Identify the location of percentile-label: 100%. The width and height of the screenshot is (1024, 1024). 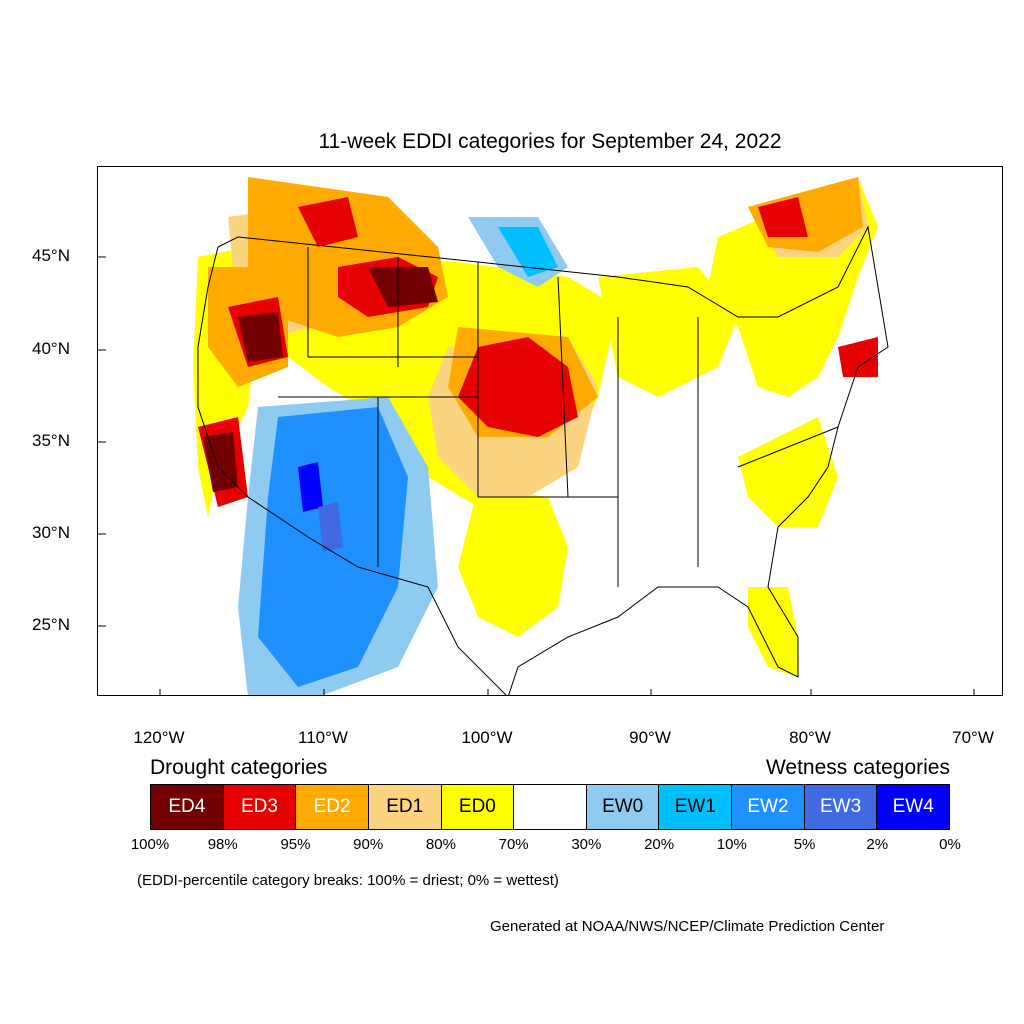
(150, 844).